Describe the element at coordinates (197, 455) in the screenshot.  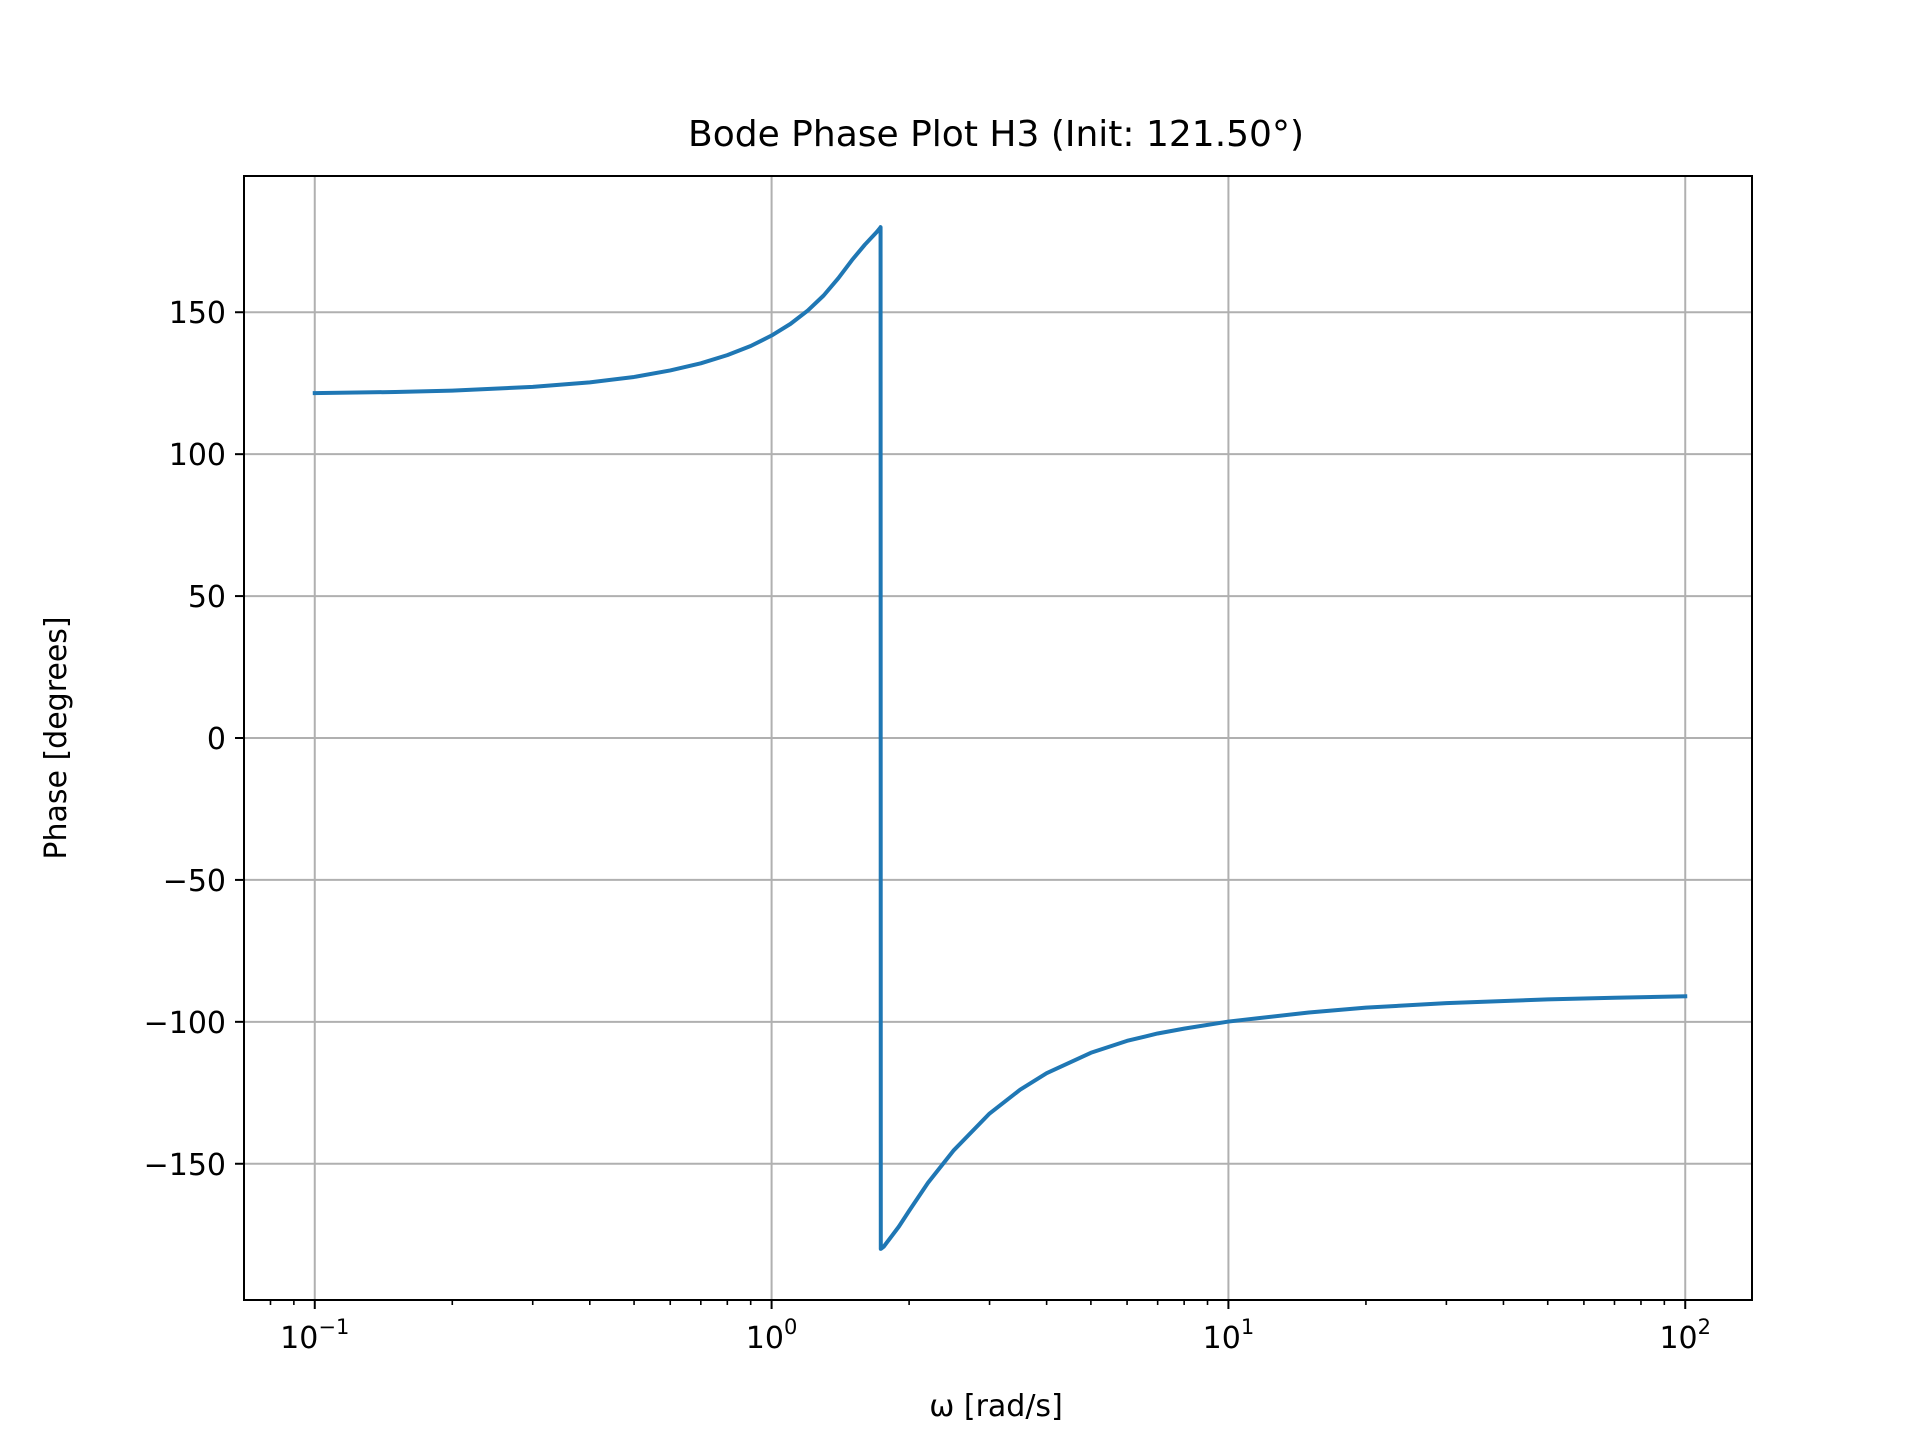
I see `y-tick-label: 100` at that location.